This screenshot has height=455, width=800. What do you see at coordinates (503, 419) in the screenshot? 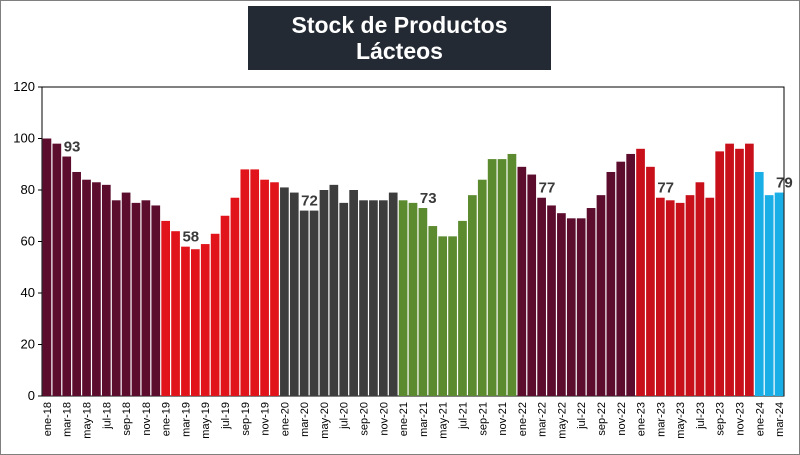
I see `x-tick-label: nov-21` at bounding box center [503, 419].